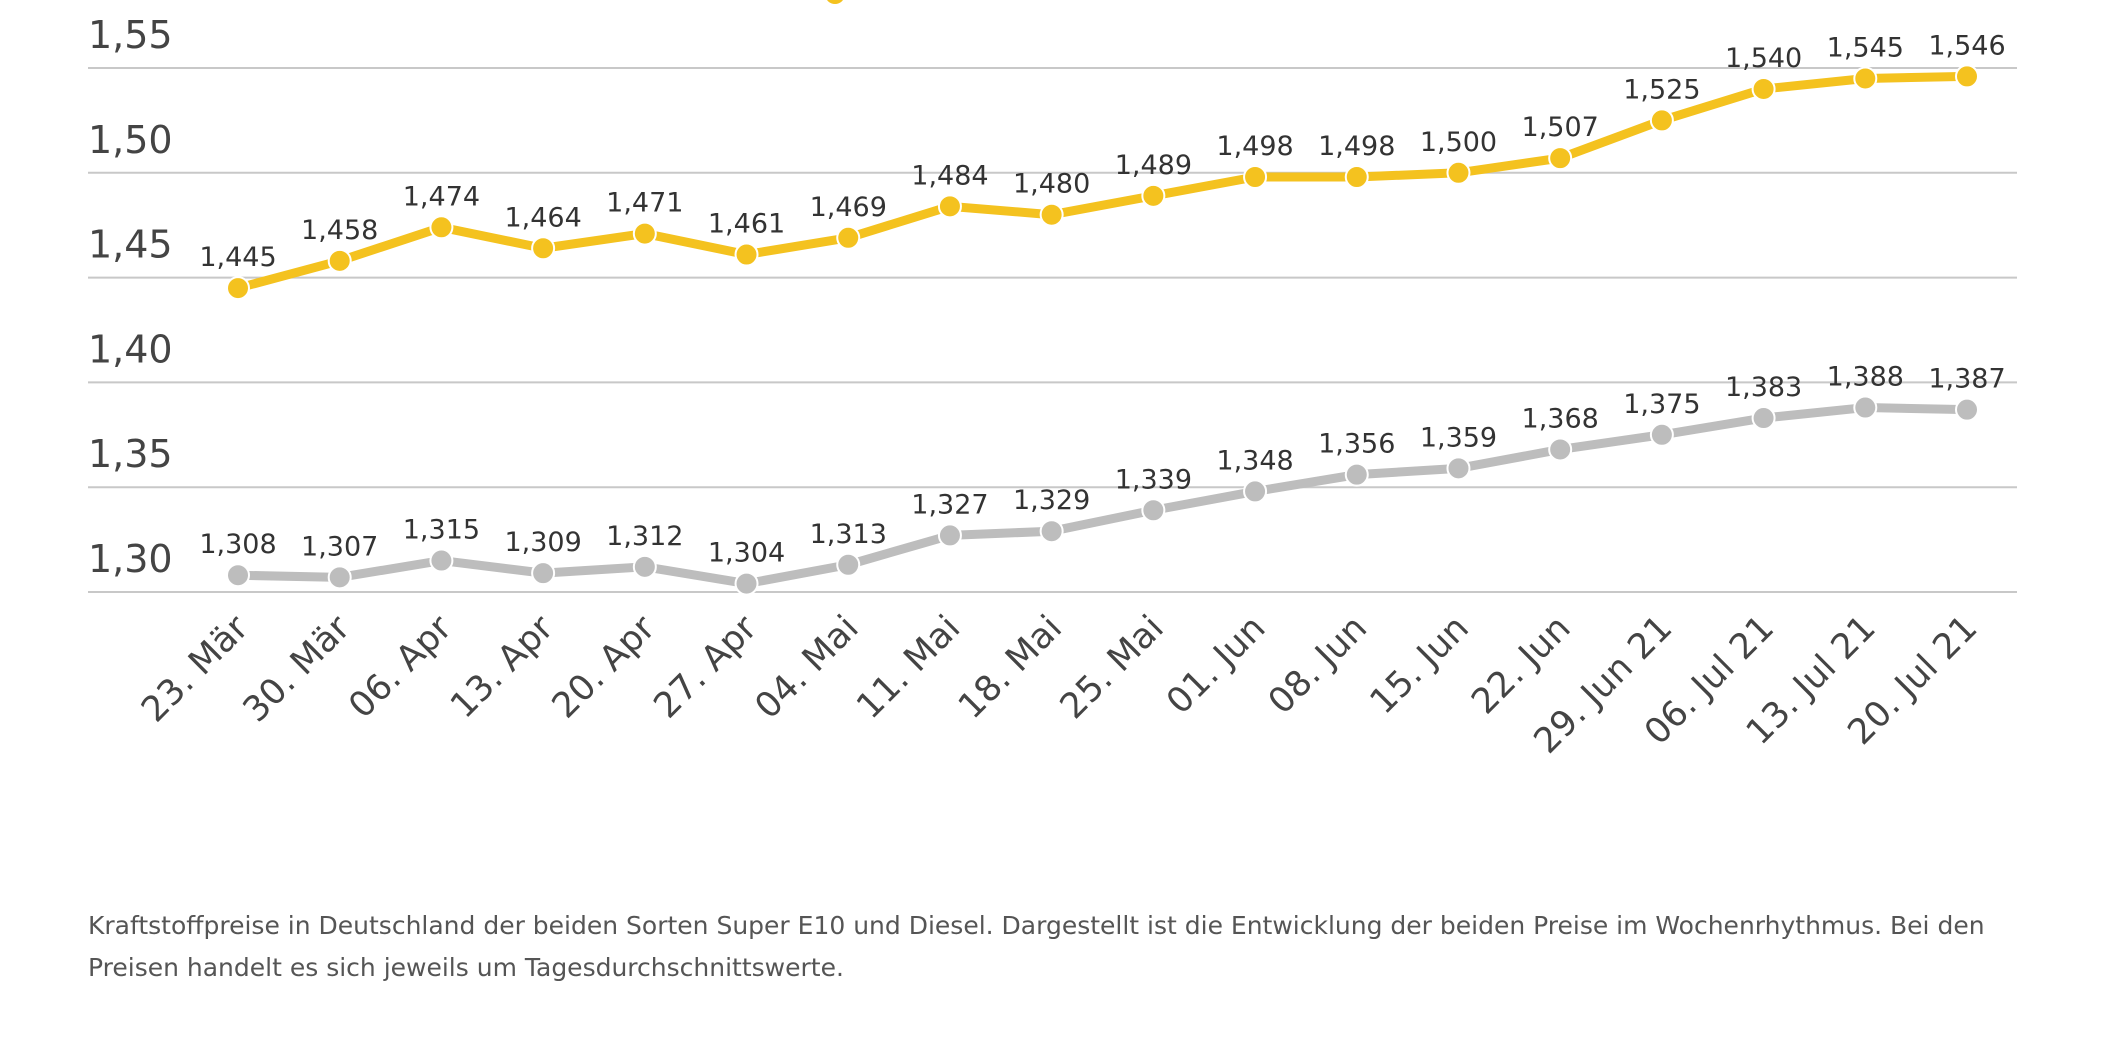  What do you see at coordinates (1254, 460) in the screenshot?
I see `data-label: 1,348` at bounding box center [1254, 460].